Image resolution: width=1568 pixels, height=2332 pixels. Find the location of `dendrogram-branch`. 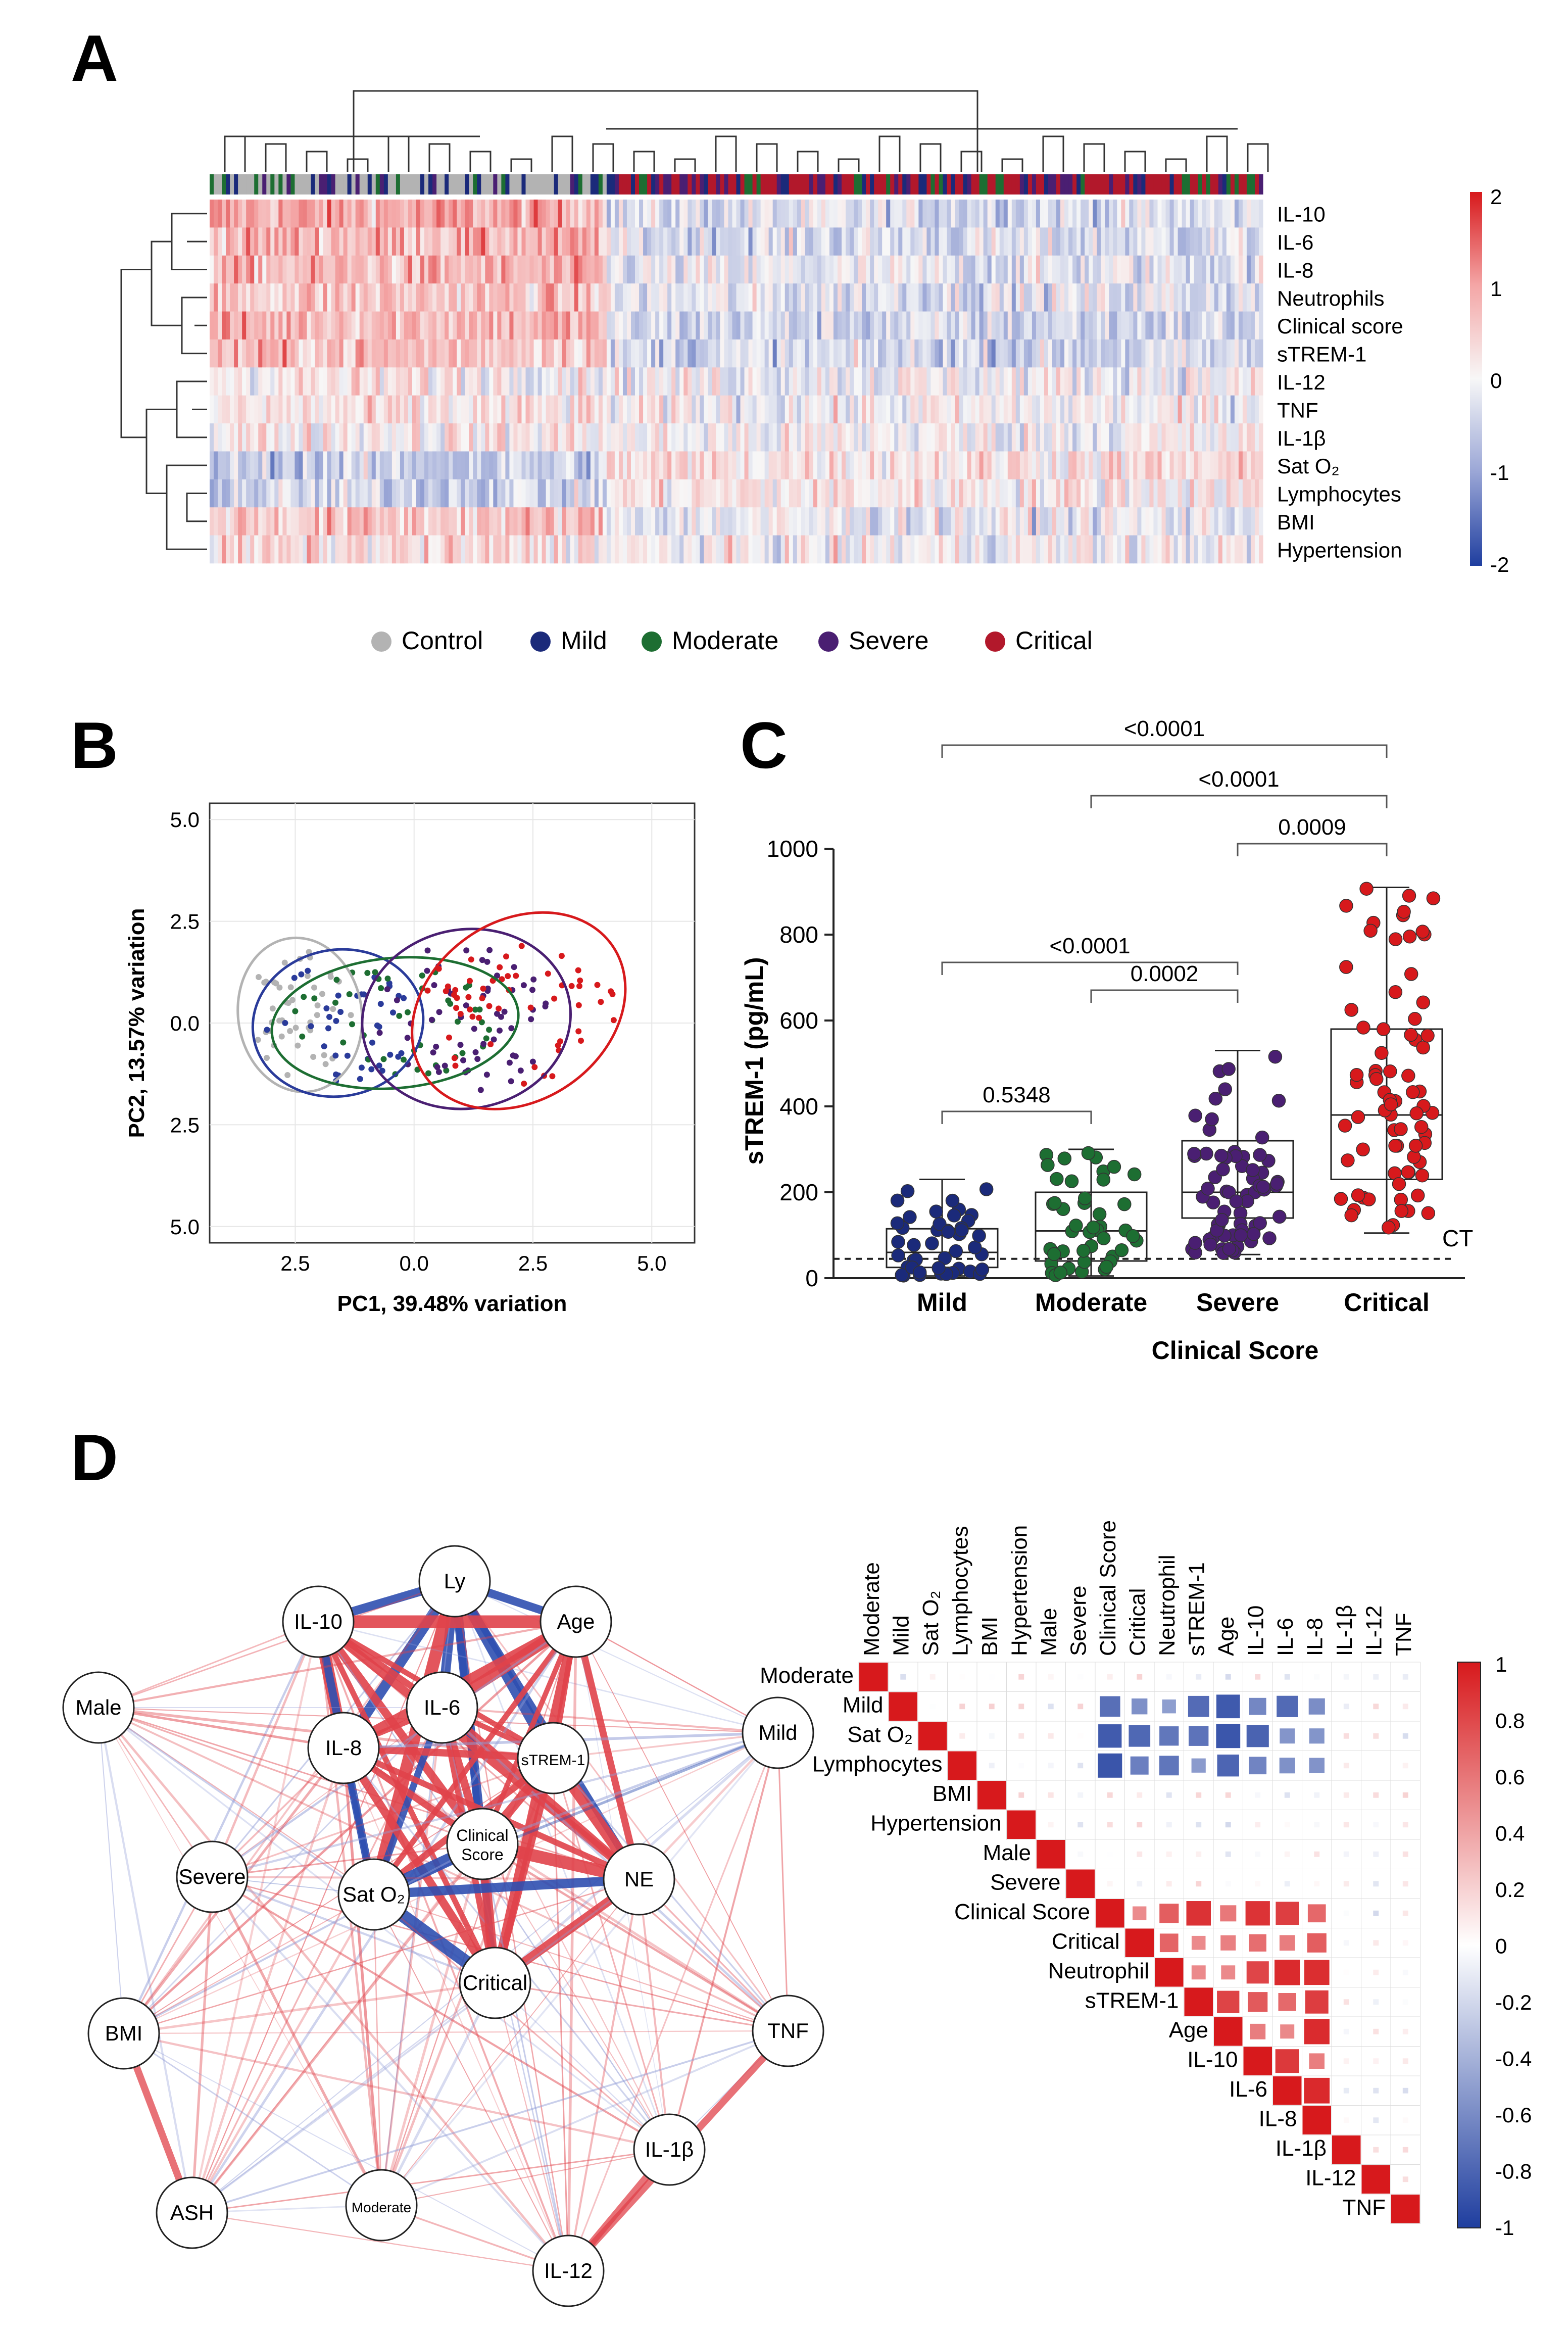

dendrogram-branch is located at coordinates (398, 153).